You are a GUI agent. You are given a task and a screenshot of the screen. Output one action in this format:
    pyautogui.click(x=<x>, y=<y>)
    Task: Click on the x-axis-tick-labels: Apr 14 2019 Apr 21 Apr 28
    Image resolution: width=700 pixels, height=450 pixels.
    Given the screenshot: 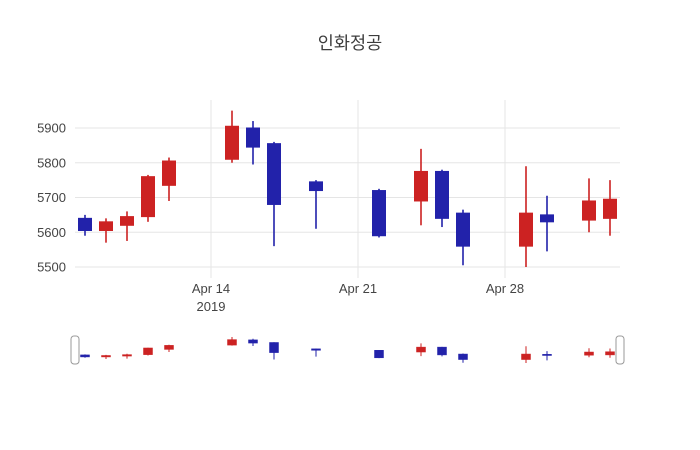 What is the action you would take?
    pyautogui.click(x=358, y=297)
    